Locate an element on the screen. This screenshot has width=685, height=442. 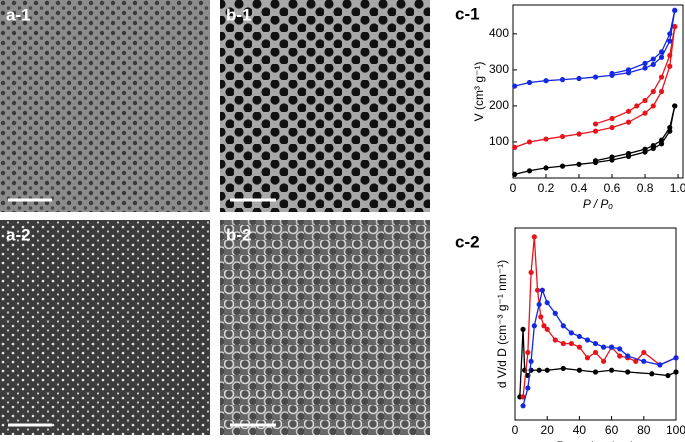
sem-a2 is located at coordinates (105, 327).